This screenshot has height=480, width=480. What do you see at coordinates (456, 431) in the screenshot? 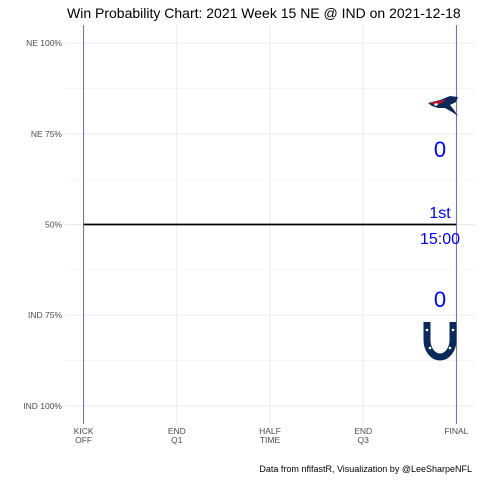
I see `x-tick-label: FINAL` at bounding box center [456, 431].